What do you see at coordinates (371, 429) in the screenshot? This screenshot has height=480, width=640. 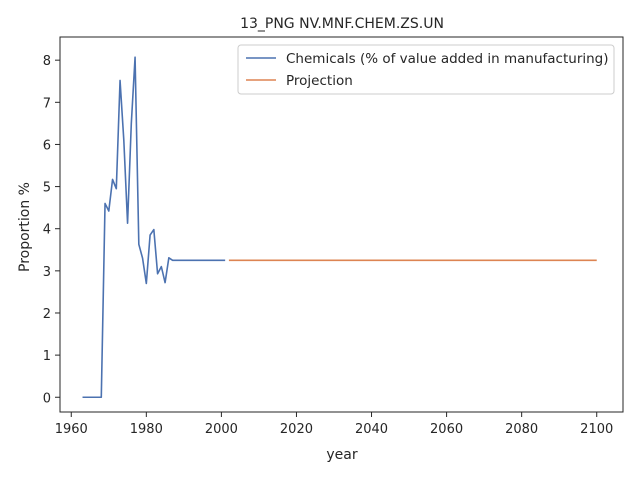 I see `x-tick-label: 2040` at bounding box center [371, 429].